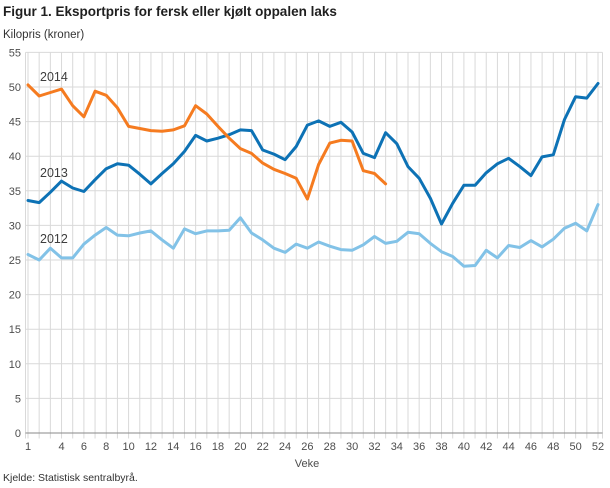 Image resolution: width=610 pixels, height=488 pixels. What do you see at coordinates (218, 447) in the screenshot?
I see `x-tick-label: 18` at bounding box center [218, 447].